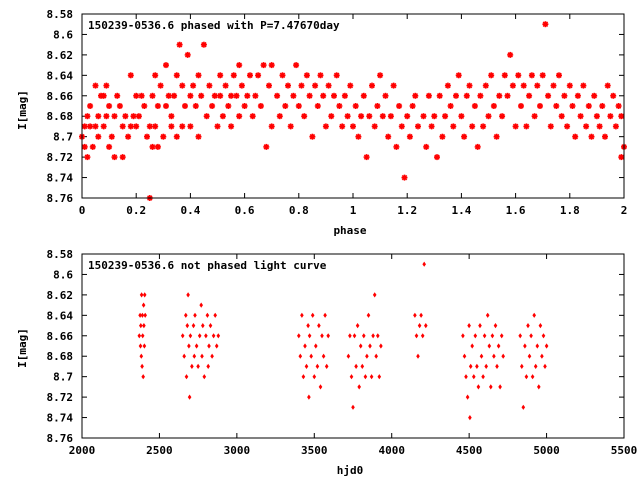 The image size is (640, 485). Describe the element at coordinates (245, 210) in the screenshot. I see `x-tick-label: 0.6` at that location.